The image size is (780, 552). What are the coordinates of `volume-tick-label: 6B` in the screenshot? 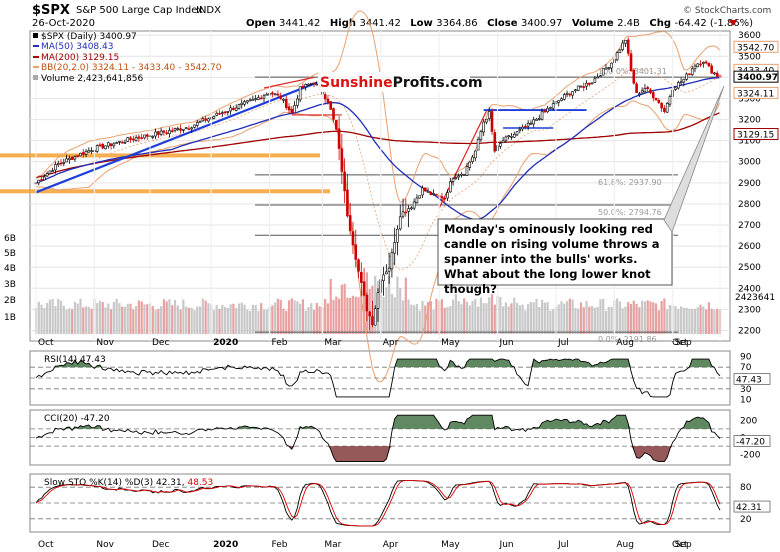 It's located at (10, 239).